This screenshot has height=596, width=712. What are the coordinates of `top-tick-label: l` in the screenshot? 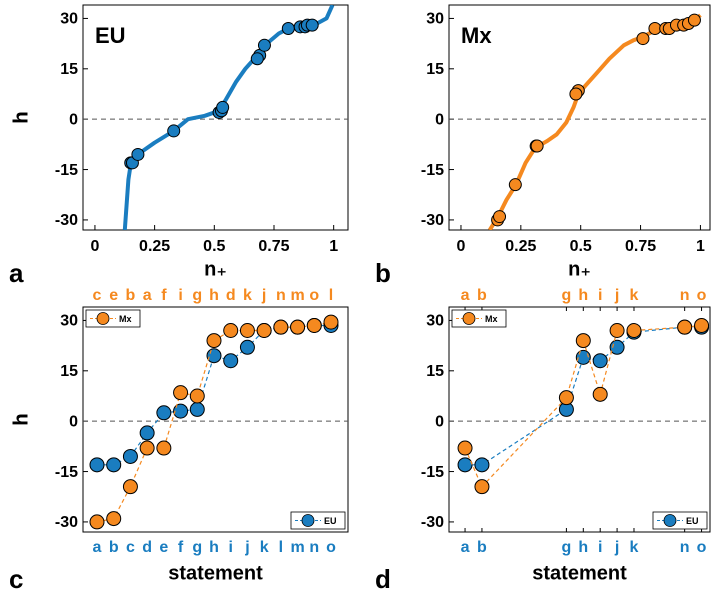 It's located at (331, 295).